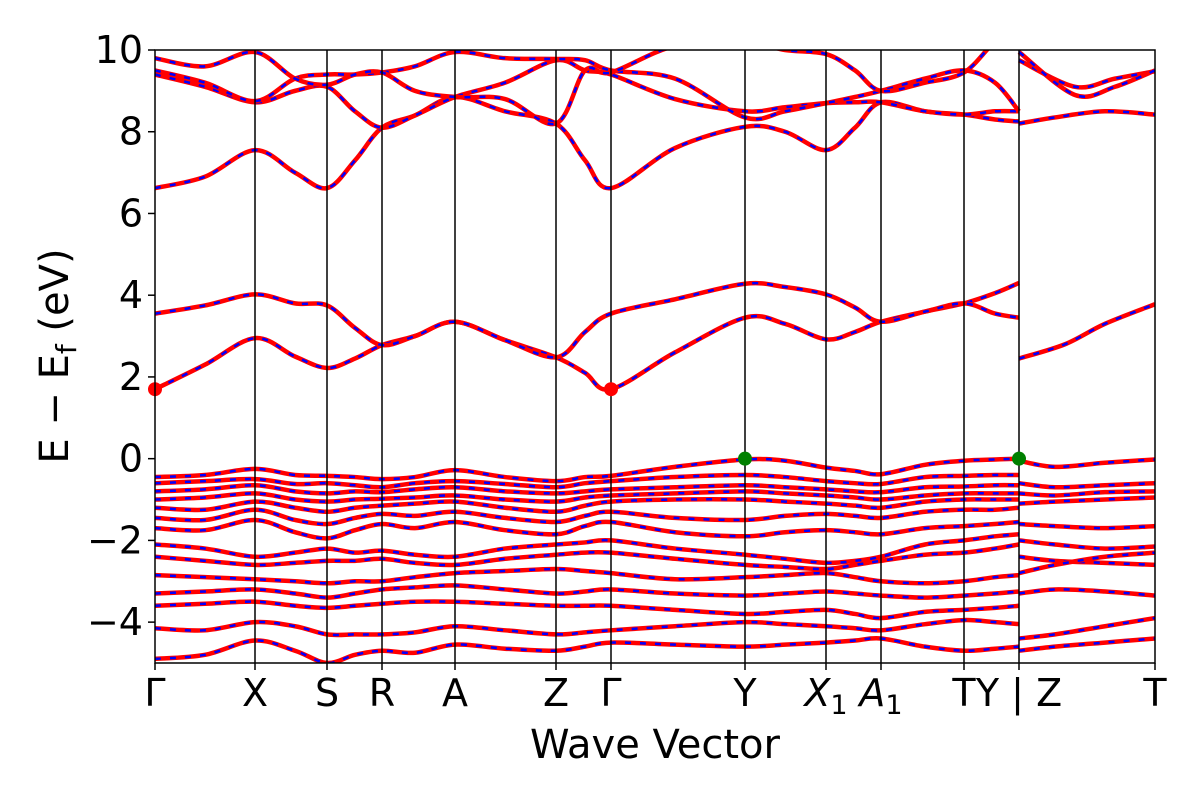 The height and width of the screenshot is (800, 1200). Describe the element at coordinates (1086, 644) in the screenshot. I see `valence-band-25-blue` at that location.